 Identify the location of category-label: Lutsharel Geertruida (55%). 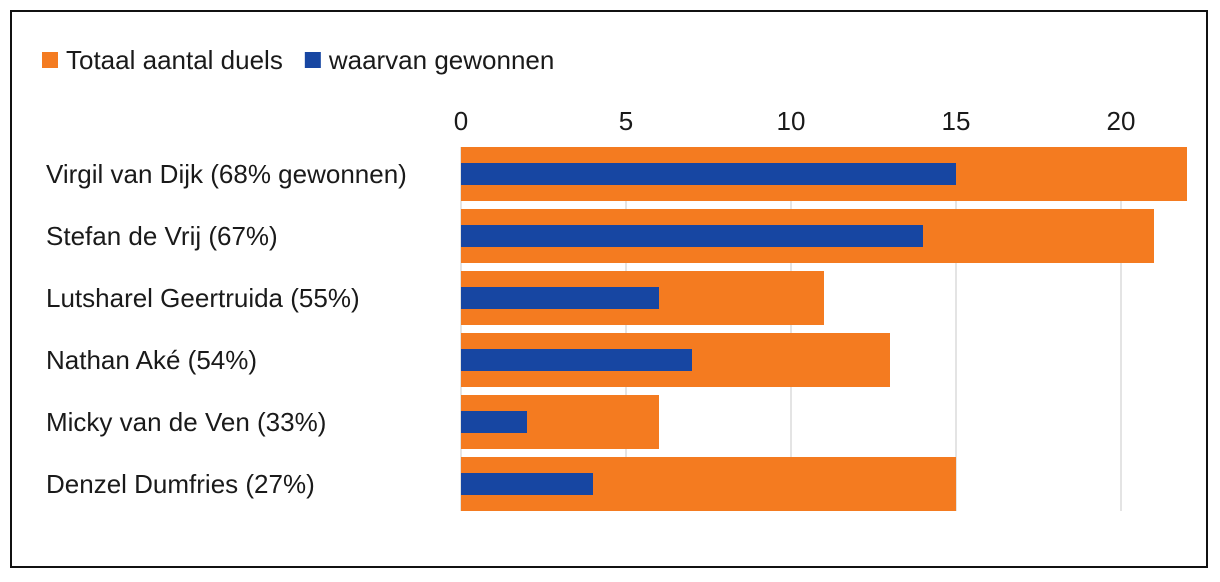
(203, 298).